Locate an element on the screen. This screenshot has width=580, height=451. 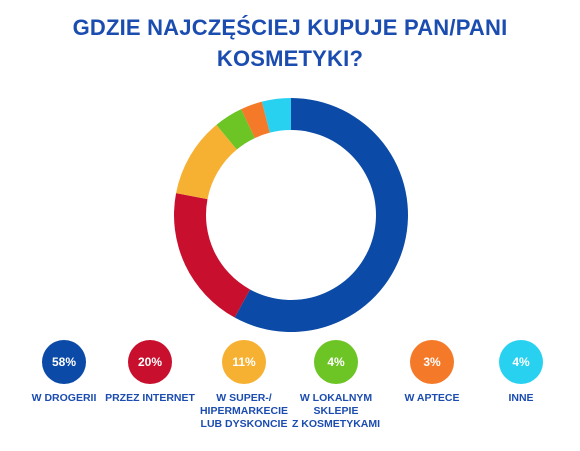
legend-item-1: 58% W DROGERII is located at coordinates (64, 372).